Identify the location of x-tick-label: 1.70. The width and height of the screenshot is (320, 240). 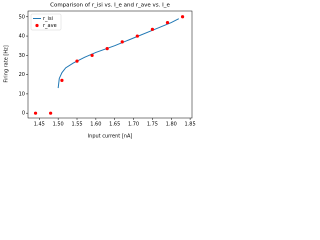
(133, 125).